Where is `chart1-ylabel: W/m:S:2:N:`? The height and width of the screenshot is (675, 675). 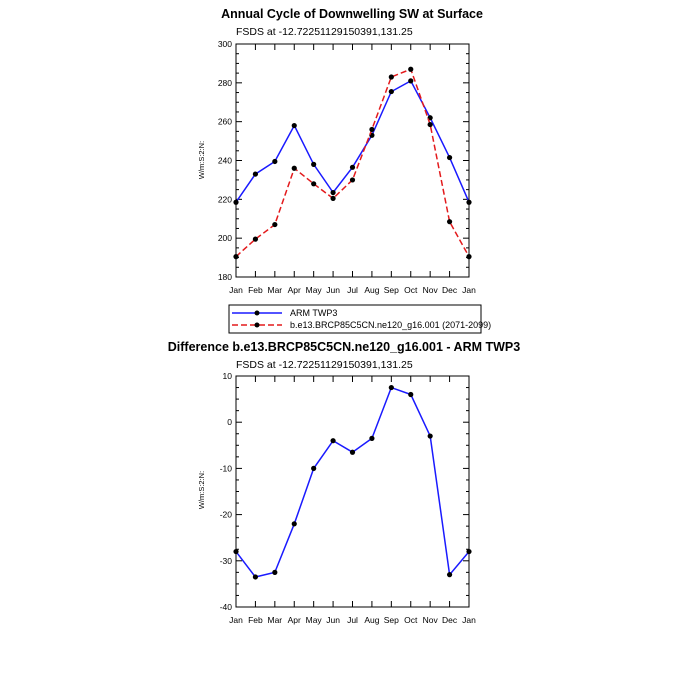 chart1-ylabel: W/m:S:2:N: is located at coordinates (201, 160).